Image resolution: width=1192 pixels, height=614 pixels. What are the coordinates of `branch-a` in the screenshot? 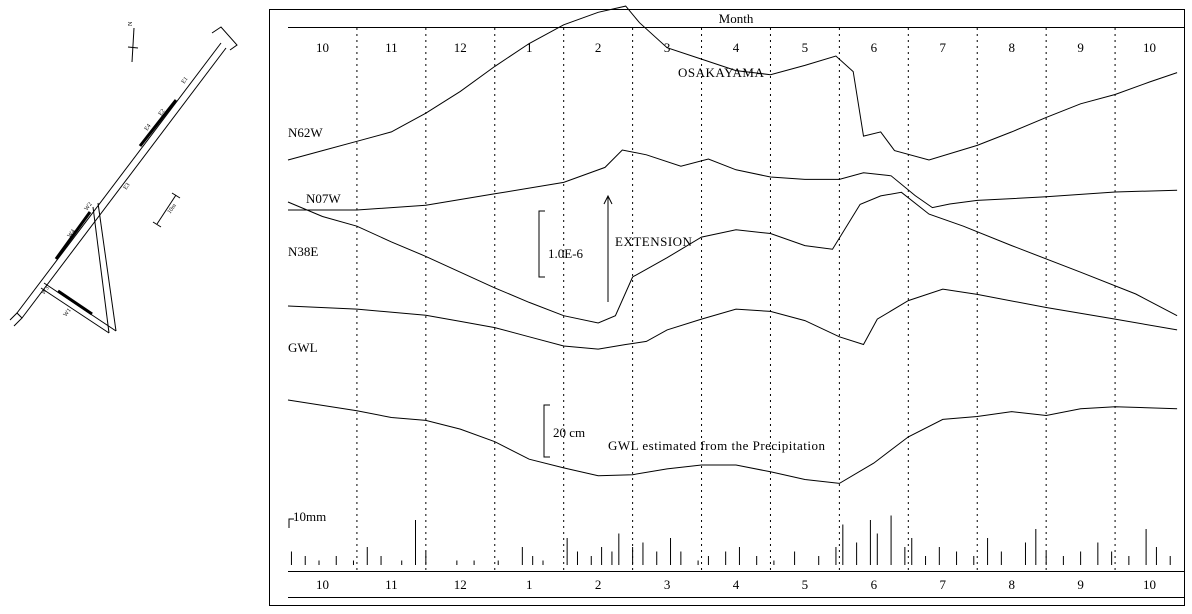 It's located at (101, 270).